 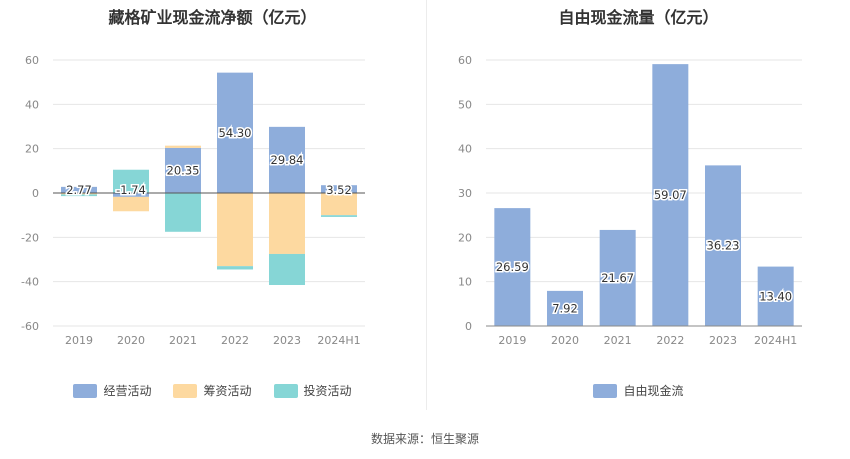 I want to click on data-label: -1.74, so click(x=131, y=190).